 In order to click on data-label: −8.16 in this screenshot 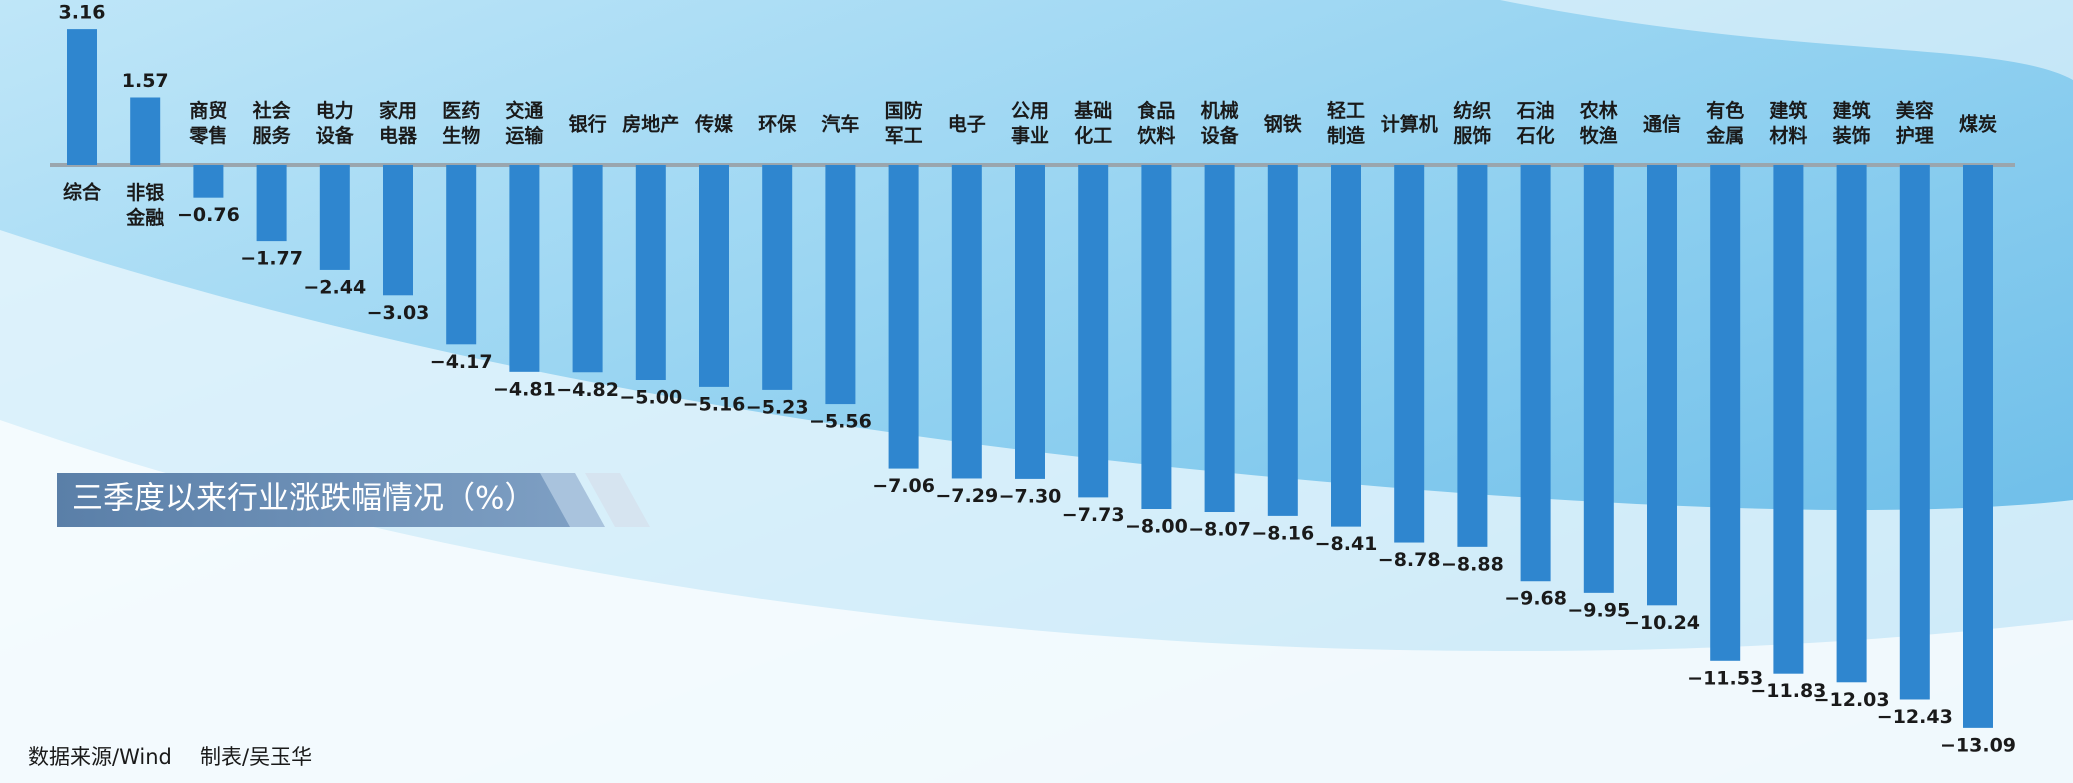, I will do `click(1282, 533)`.